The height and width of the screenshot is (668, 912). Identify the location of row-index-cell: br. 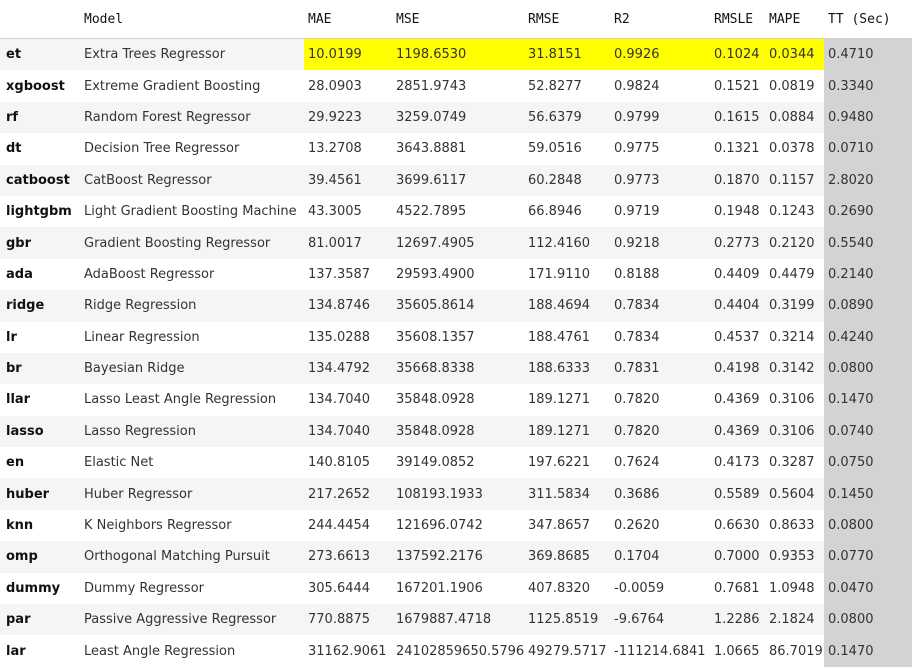
(40, 368).